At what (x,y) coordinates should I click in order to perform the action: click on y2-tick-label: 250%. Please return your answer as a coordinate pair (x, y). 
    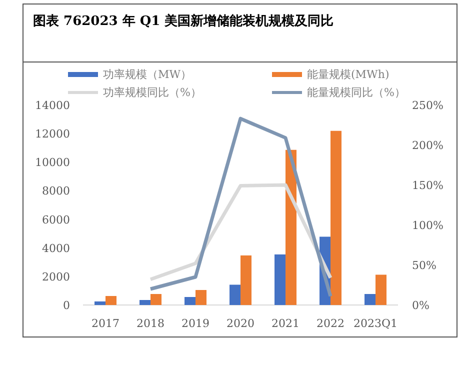
    Looking at the image, I should click on (428, 105).